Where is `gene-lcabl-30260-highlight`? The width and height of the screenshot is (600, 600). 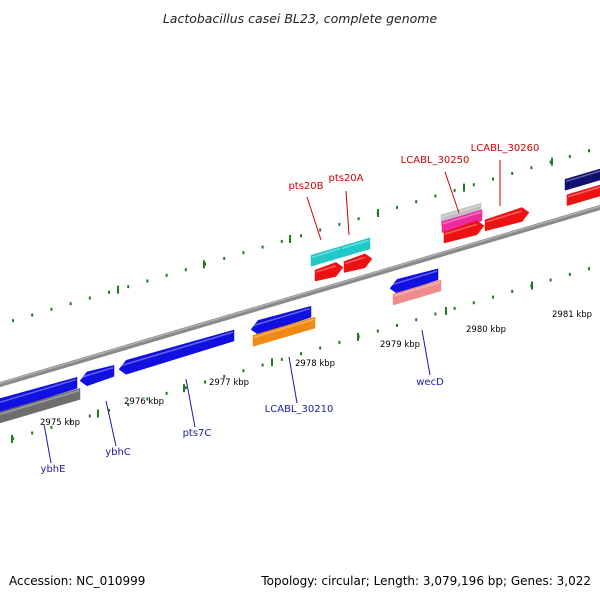 gene-lcabl-30260-highlight is located at coordinates (504, 216).